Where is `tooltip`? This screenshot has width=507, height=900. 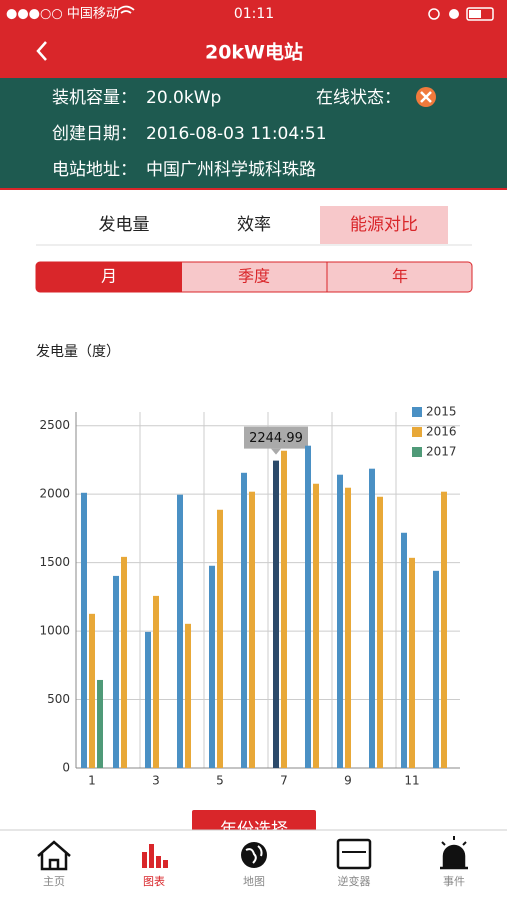
tooltip is located at coordinates (276, 437).